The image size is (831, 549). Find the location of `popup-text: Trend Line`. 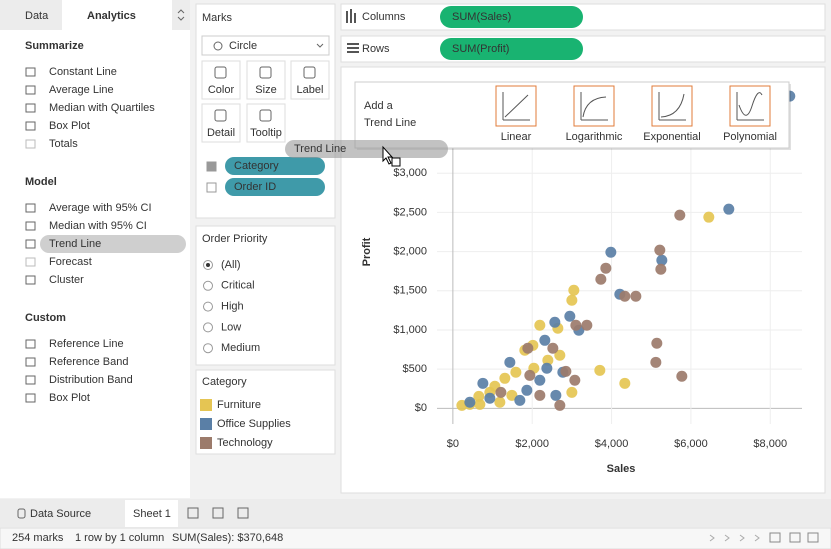

popup-text: Trend Line is located at coordinates (390, 123).